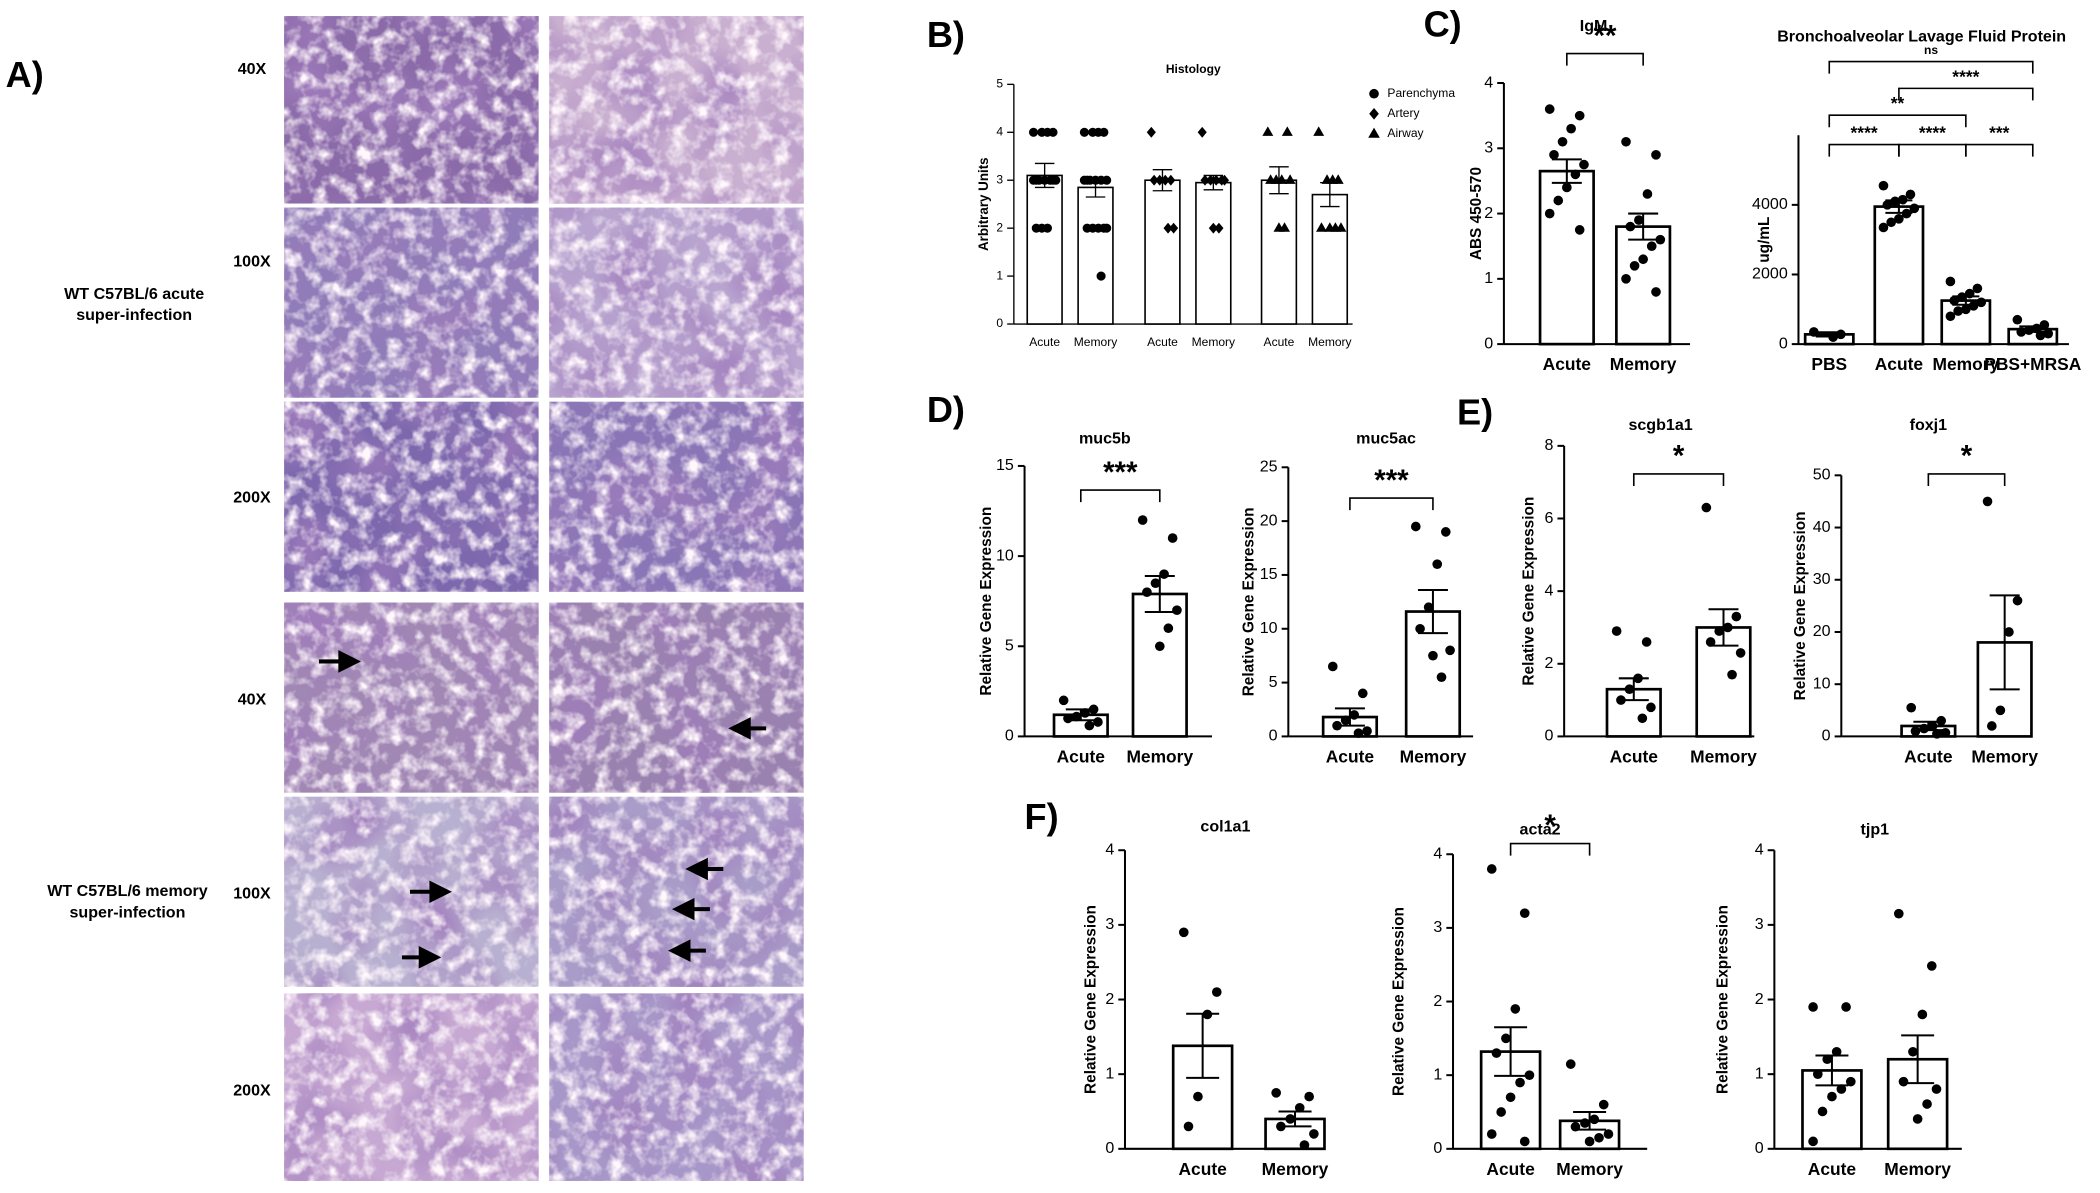  What do you see at coordinates (1822, 579) in the screenshot?
I see `y-tick-label: 30` at bounding box center [1822, 579].